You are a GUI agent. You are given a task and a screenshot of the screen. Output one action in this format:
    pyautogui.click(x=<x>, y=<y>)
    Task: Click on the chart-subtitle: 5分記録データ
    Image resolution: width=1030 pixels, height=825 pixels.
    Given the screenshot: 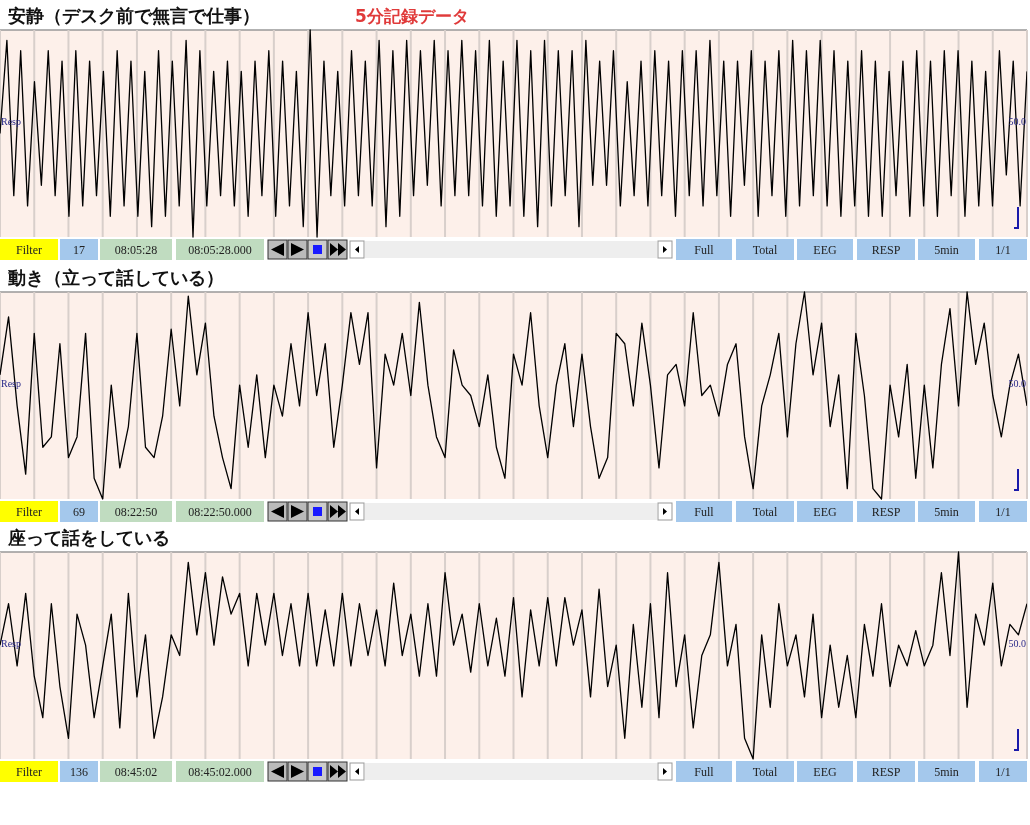 What is the action you would take?
    pyautogui.click(x=412, y=16)
    